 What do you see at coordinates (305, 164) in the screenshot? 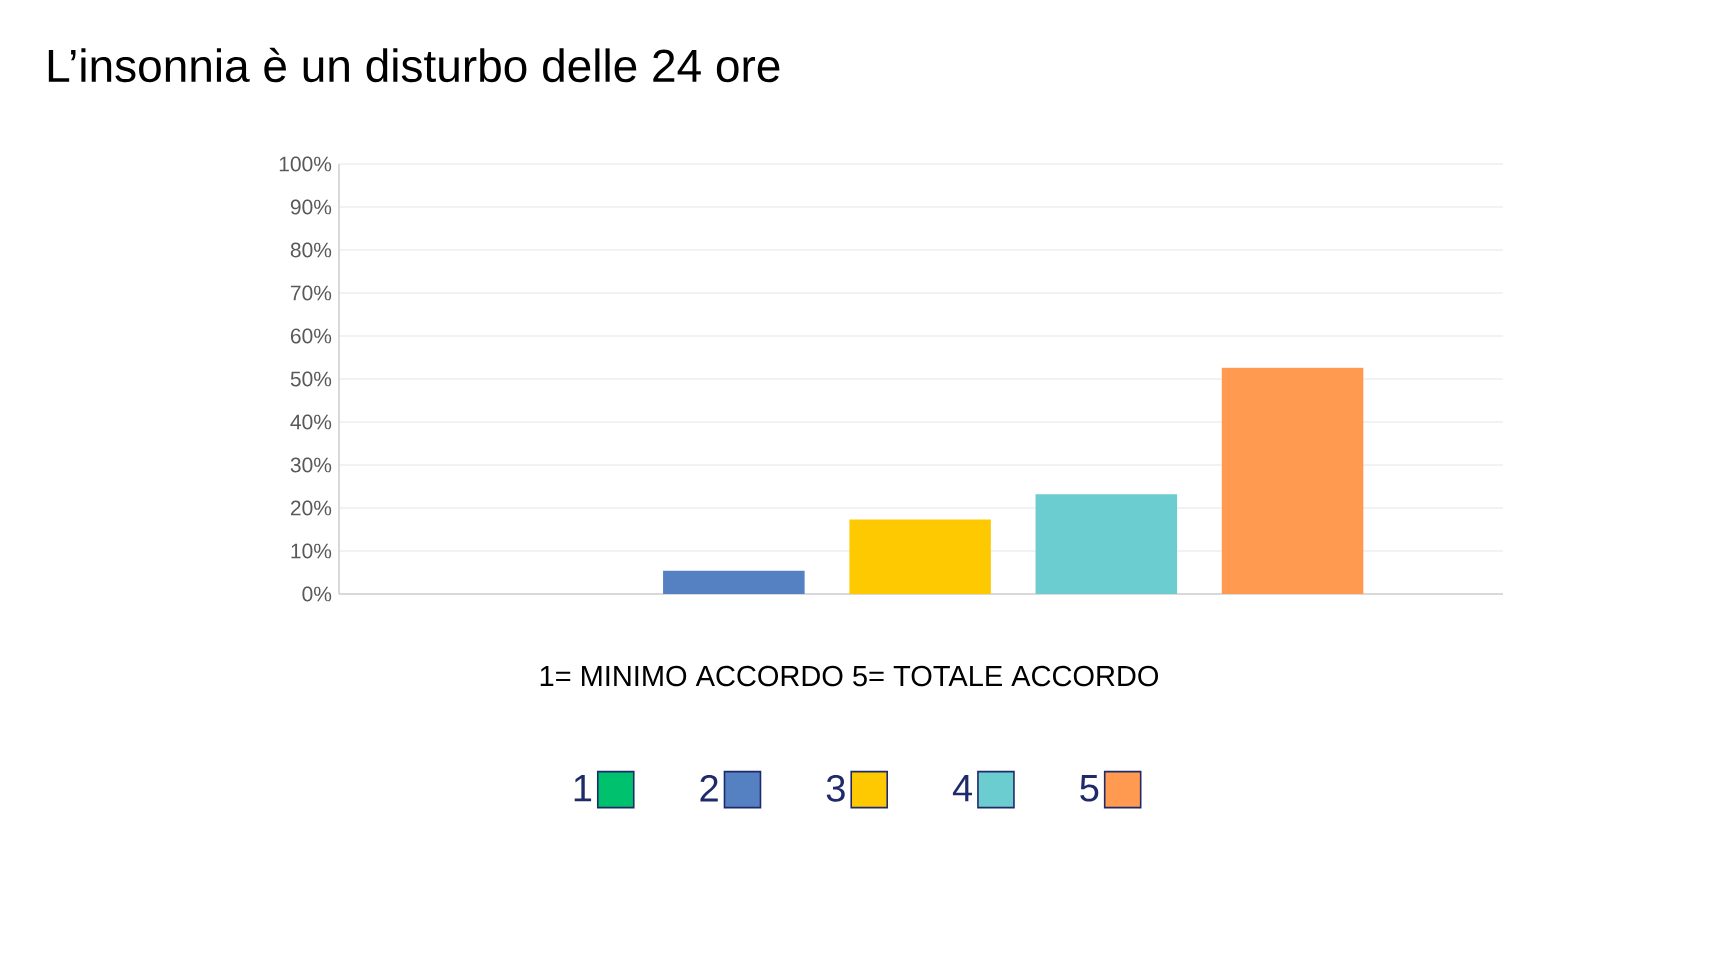
I see `y-tick-label: 100%` at bounding box center [305, 164].